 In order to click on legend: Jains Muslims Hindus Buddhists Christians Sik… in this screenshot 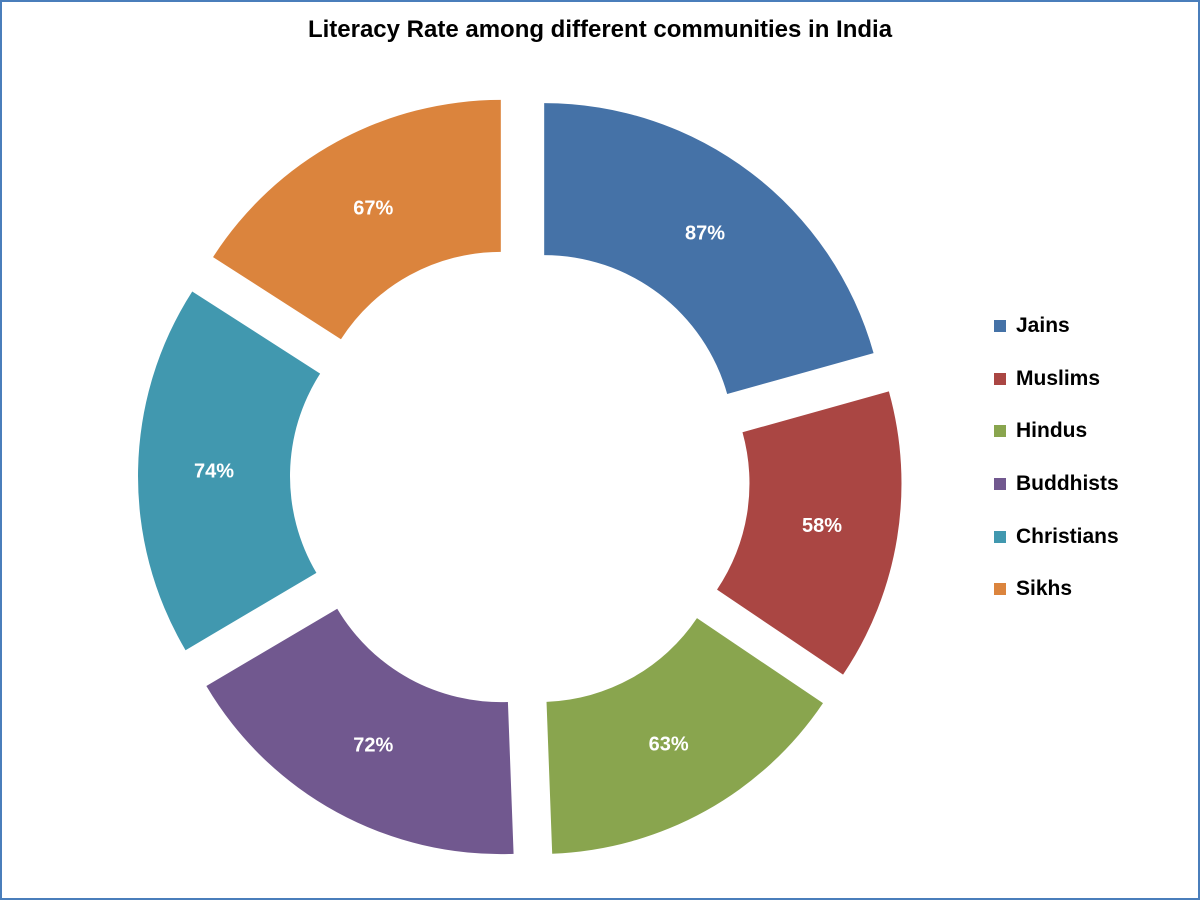, I will do `click(1094, 458)`.